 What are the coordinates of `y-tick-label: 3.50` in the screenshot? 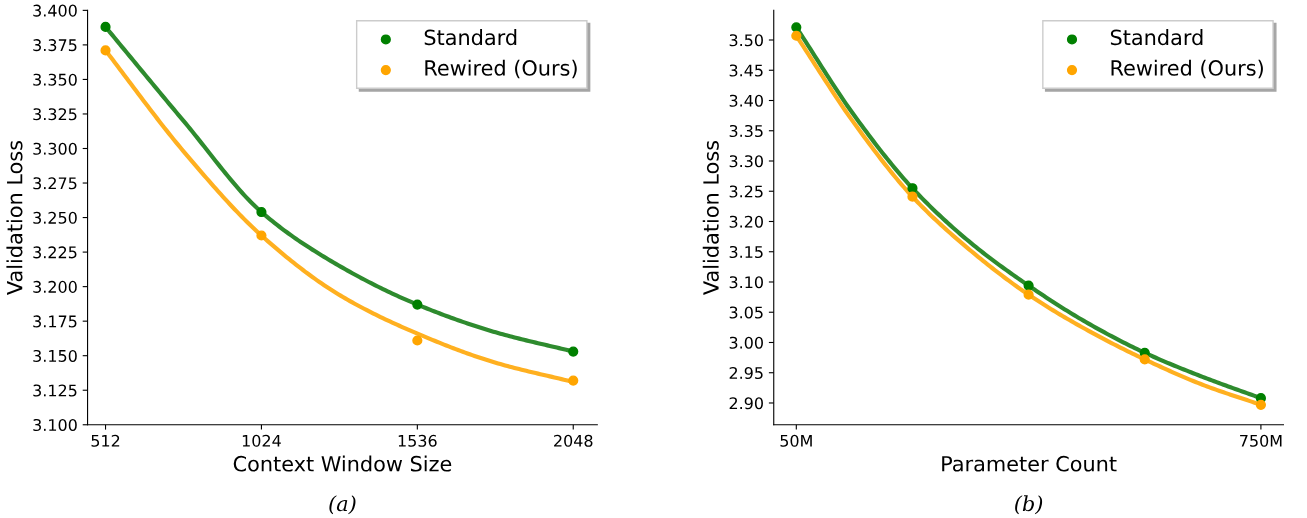 It's located at (746, 40).